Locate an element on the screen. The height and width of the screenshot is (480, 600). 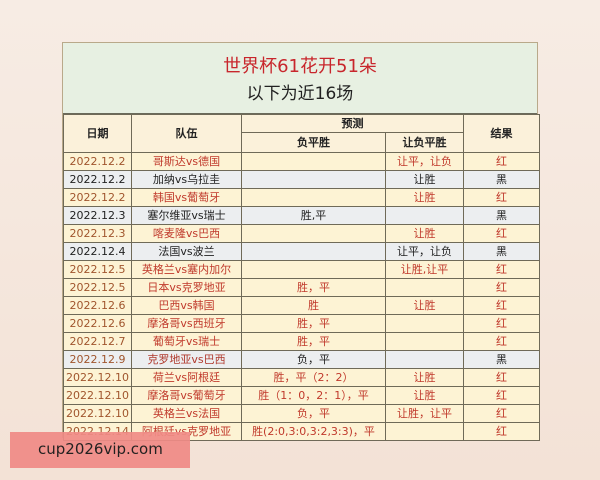
header-date: 日期 is located at coordinates (97, 133).